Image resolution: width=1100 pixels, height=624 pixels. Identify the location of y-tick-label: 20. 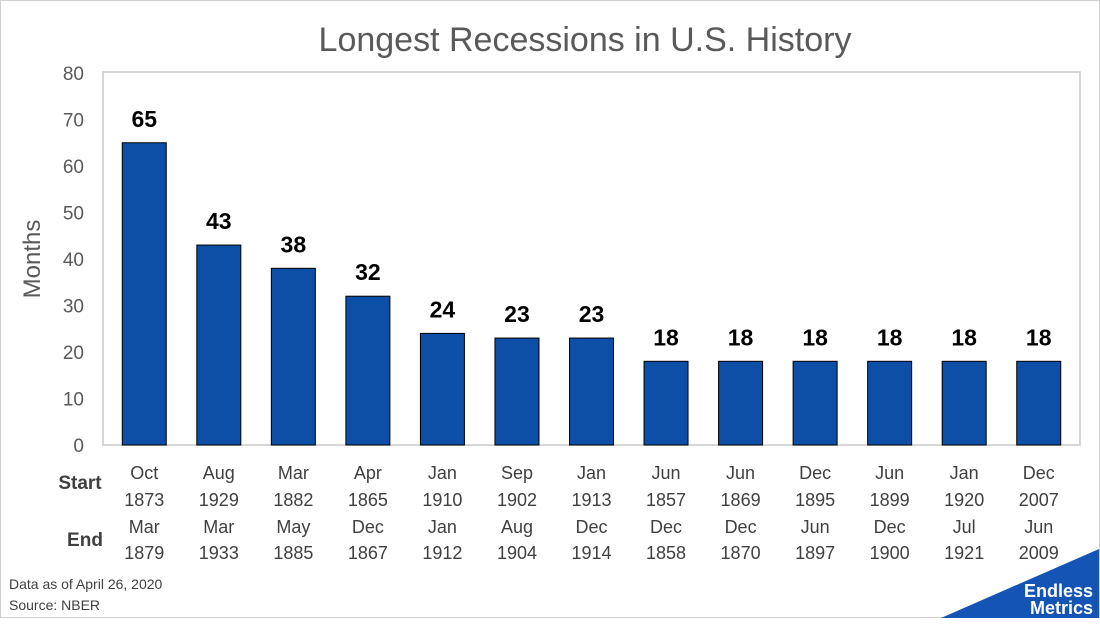
(73, 353).